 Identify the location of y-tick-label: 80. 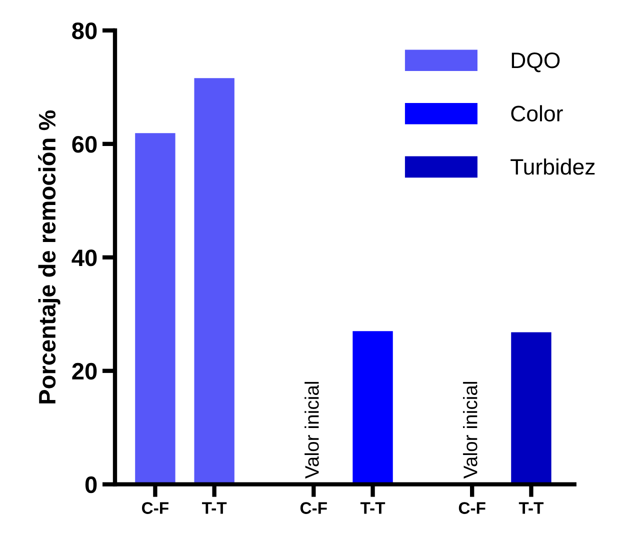
(84, 31).